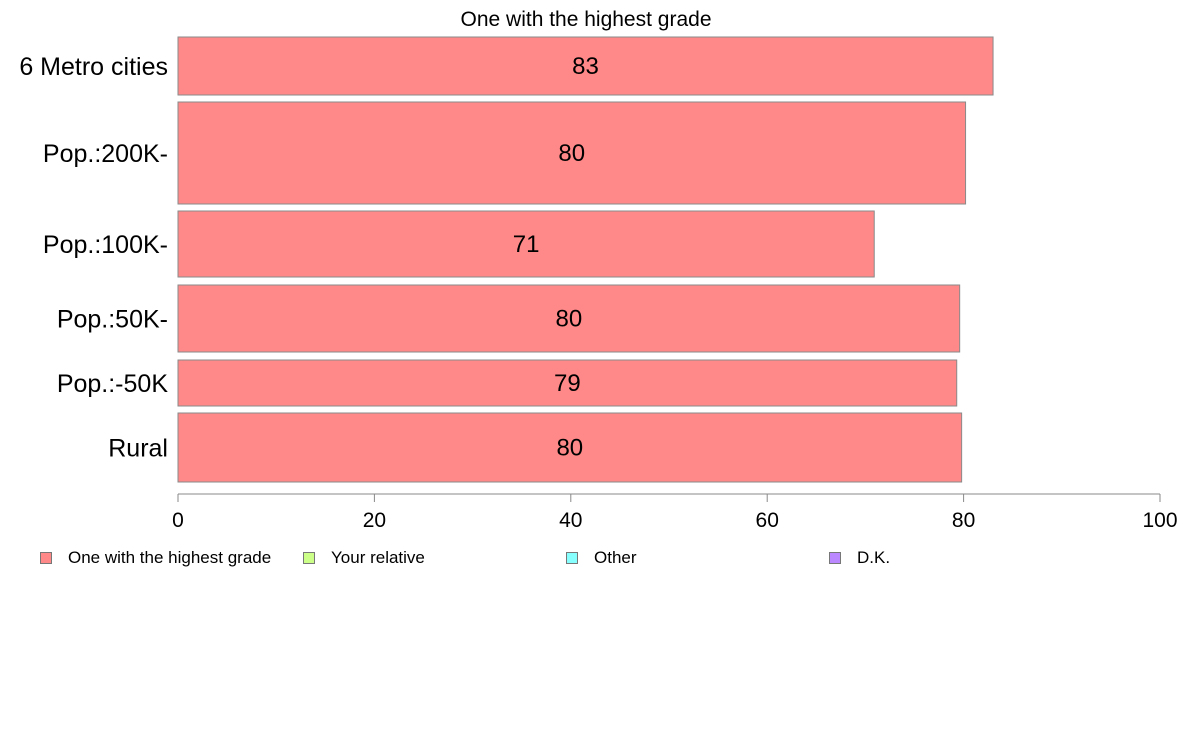 This screenshot has height=736, width=1188. Describe the element at coordinates (767, 520) in the screenshot. I see `x-tick-label: 60` at that location.